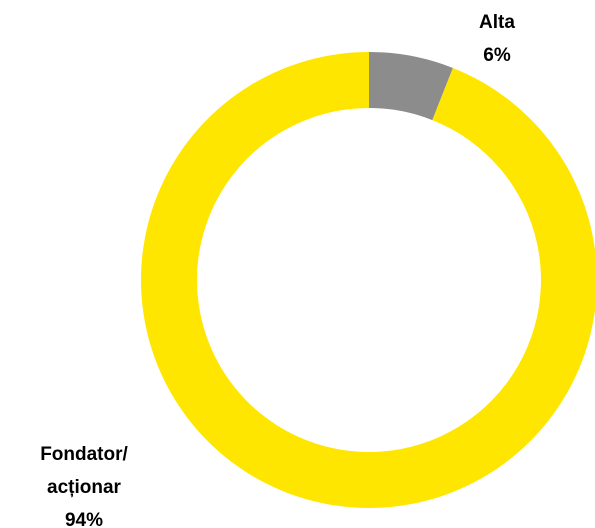  Describe the element at coordinates (497, 39) in the screenshot. I see `slice-label: Alta 6%` at that location.